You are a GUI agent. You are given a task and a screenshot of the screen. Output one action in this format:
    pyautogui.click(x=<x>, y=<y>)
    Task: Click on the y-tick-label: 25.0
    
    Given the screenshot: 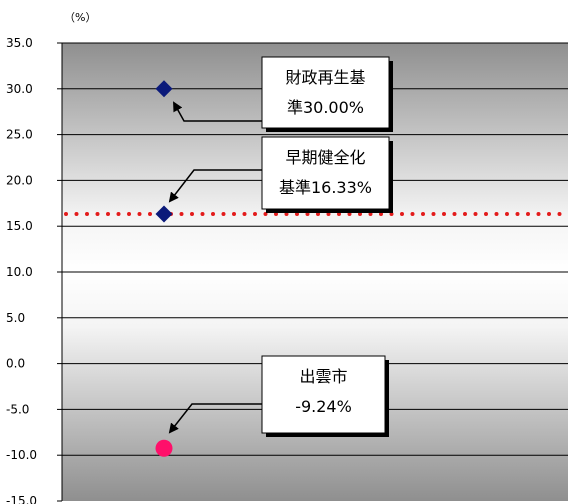 What is the action you would take?
    pyautogui.click(x=19, y=135)
    